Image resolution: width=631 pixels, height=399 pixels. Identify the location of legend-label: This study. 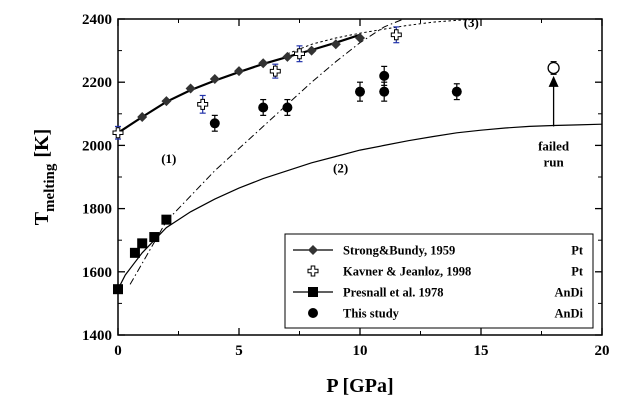
(371, 314).